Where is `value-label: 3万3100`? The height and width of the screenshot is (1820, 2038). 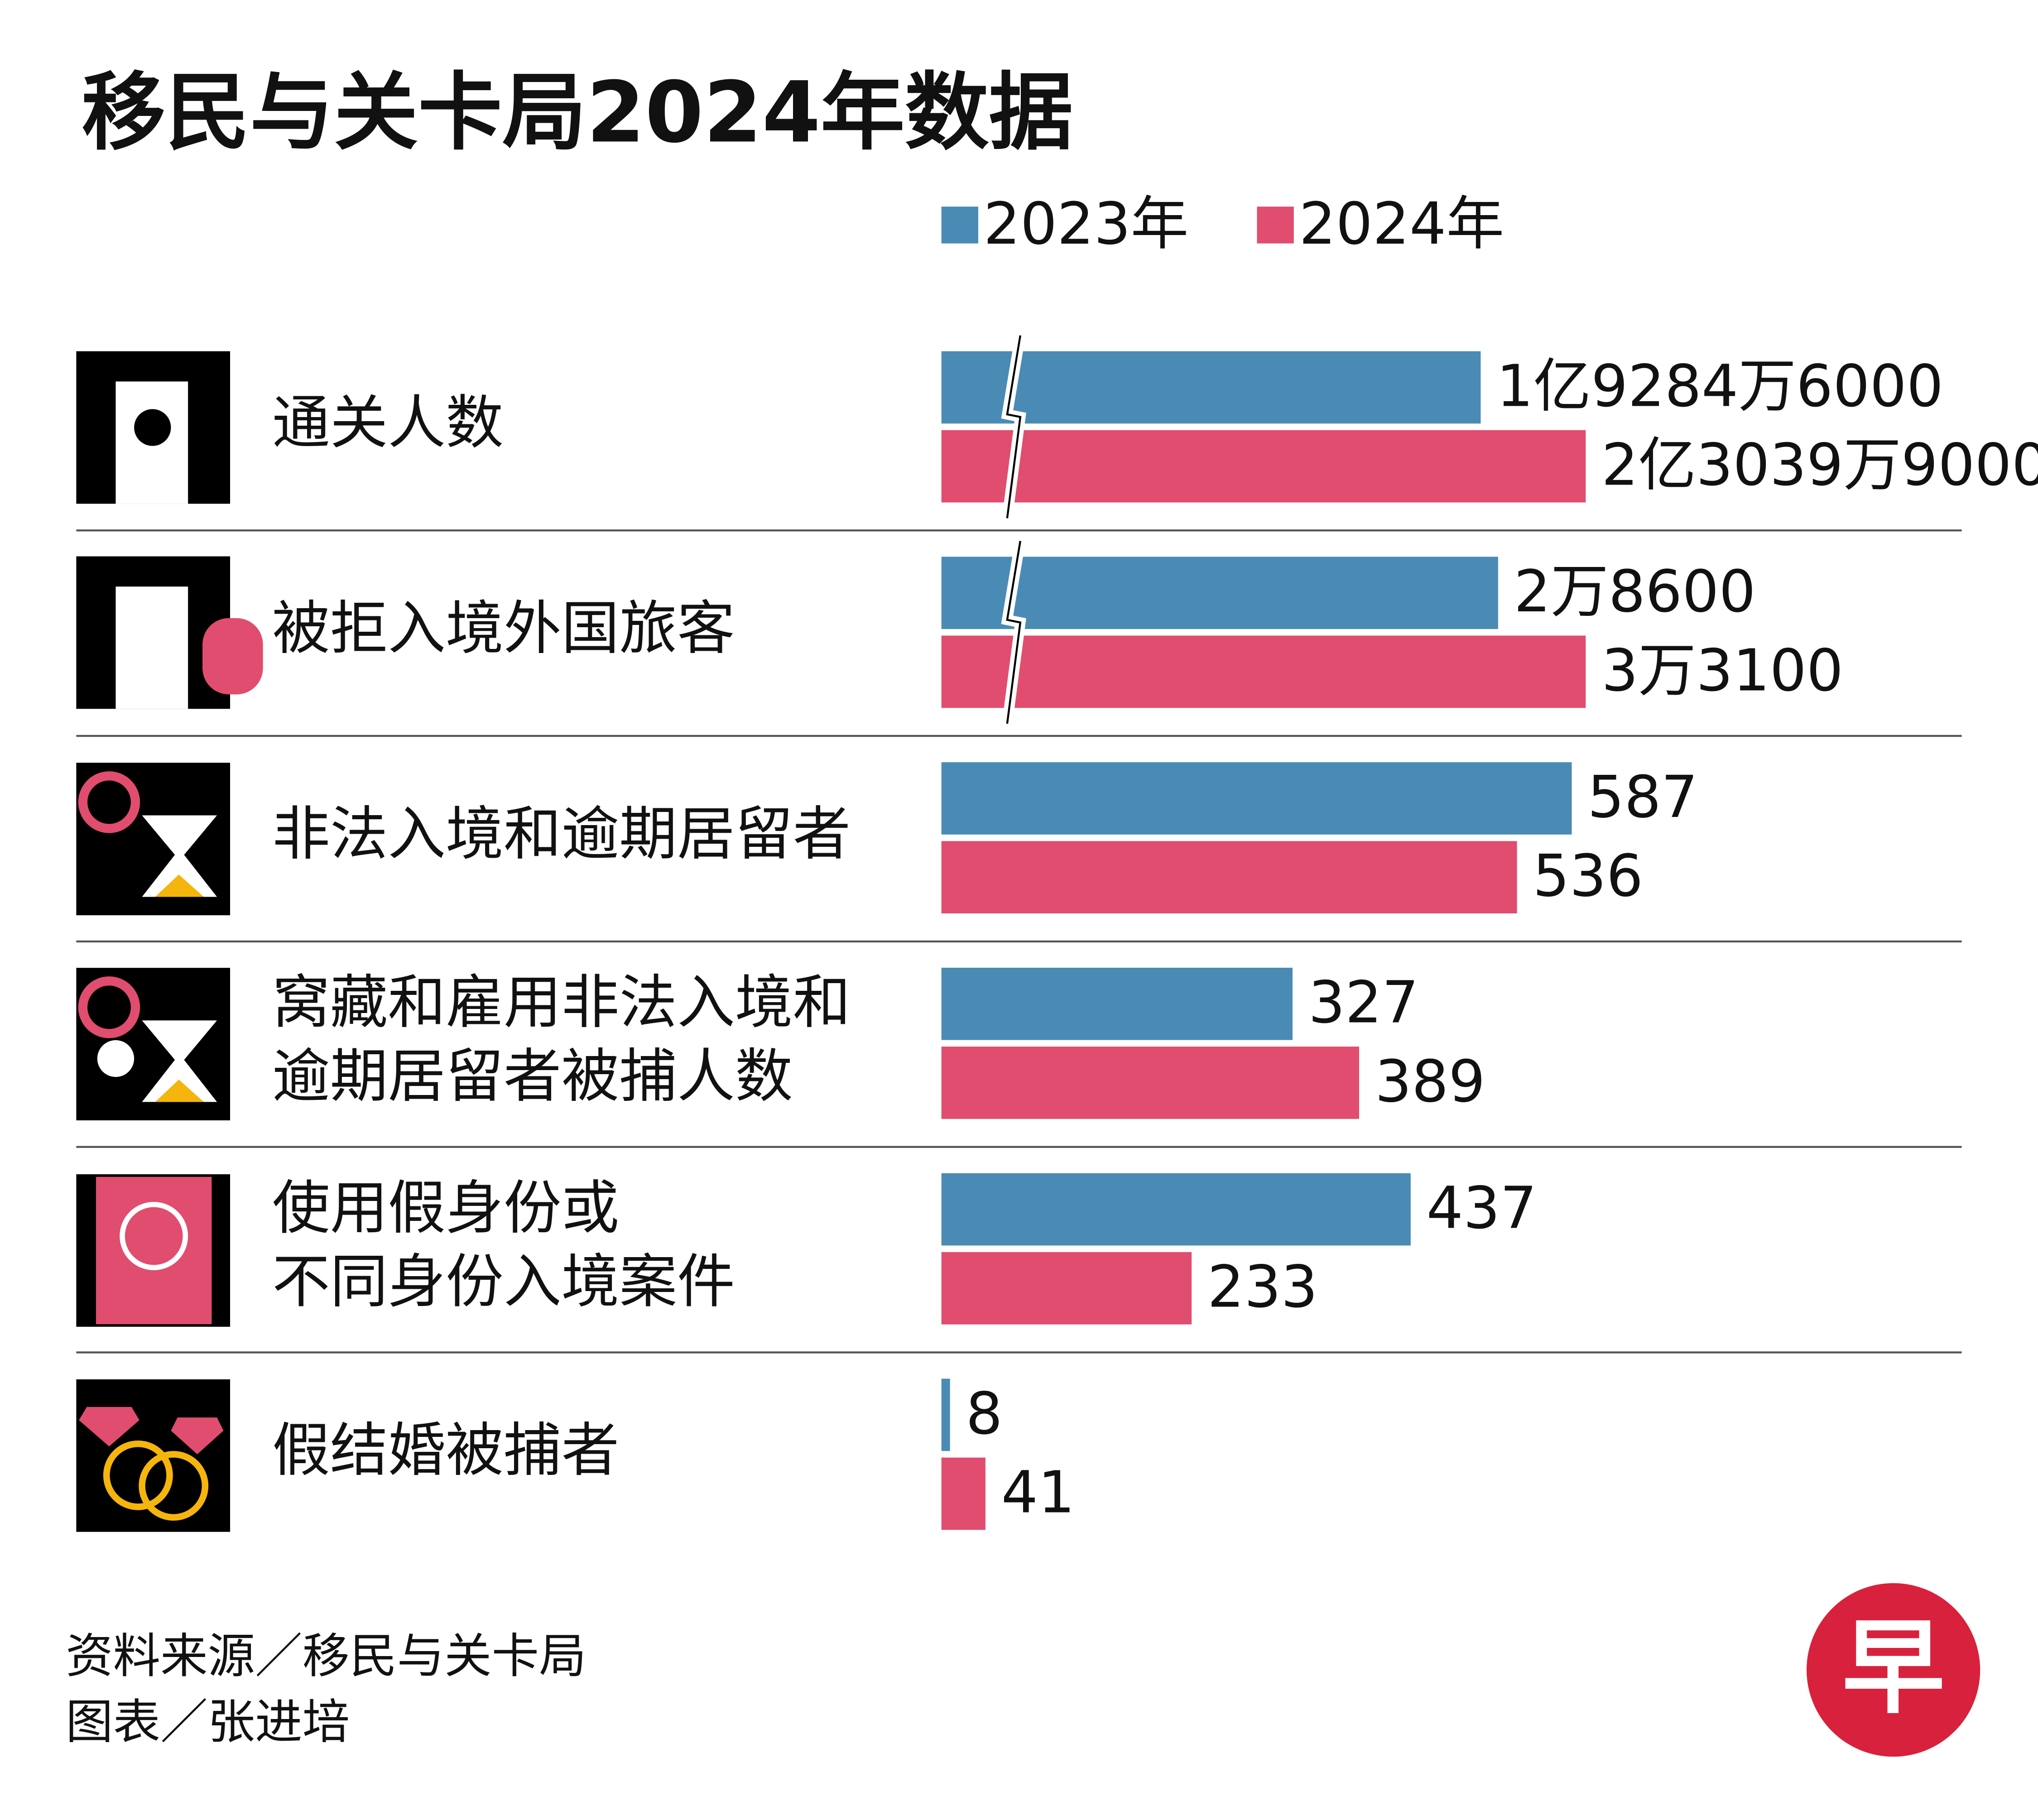
value-label: 3万3100 is located at coordinates (1722, 671).